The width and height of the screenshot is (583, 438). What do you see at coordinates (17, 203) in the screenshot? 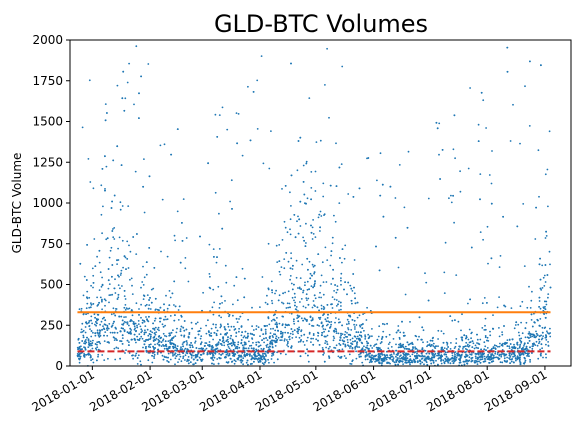
I see `y-axis-label: GLD-BTC Volume` at bounding box center [17, 203].